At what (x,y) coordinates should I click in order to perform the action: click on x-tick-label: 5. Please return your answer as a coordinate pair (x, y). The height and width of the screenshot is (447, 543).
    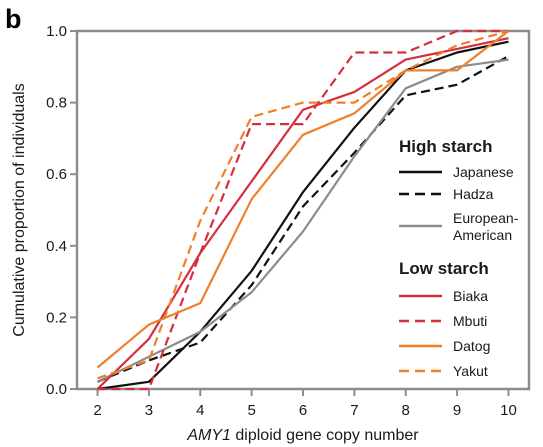
    Looking at the image, I should click on (251, 410).